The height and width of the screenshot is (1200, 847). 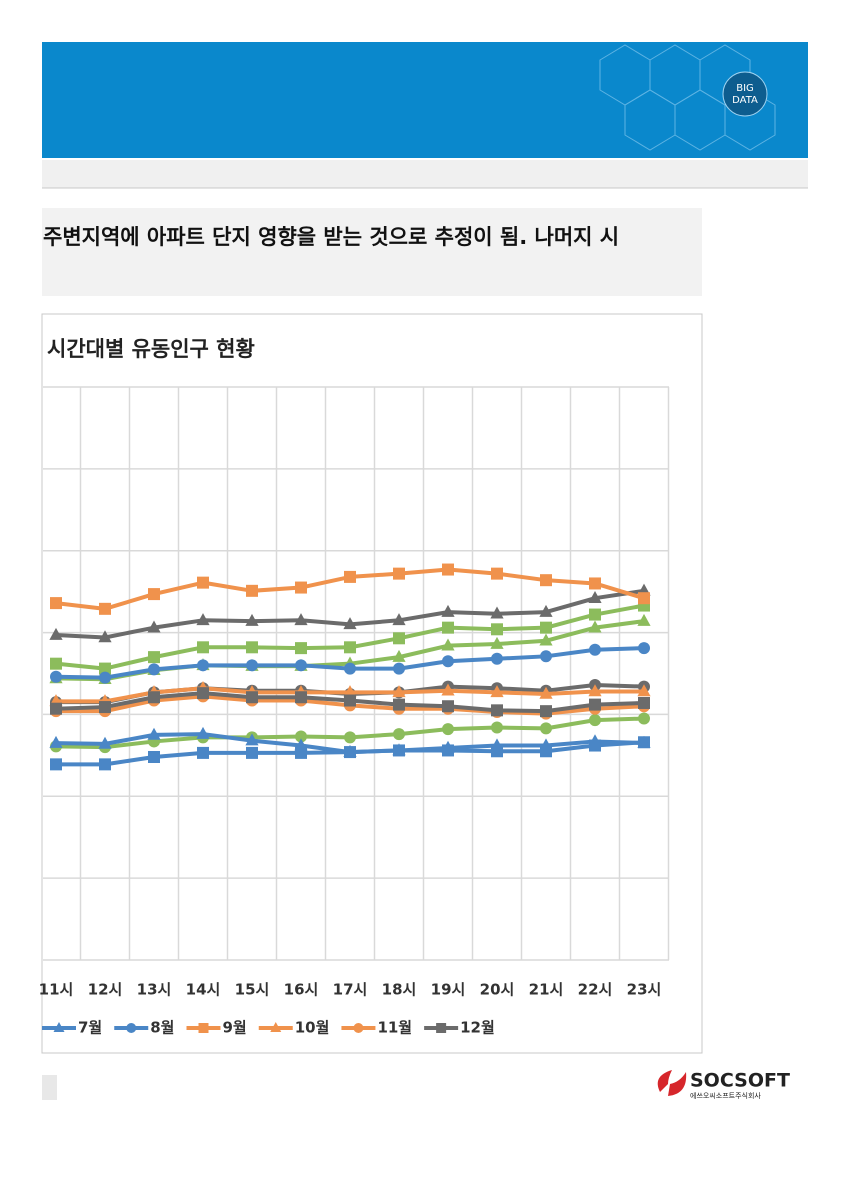 I want to click on legend-label: 10월, so click(x=312, y=1028).